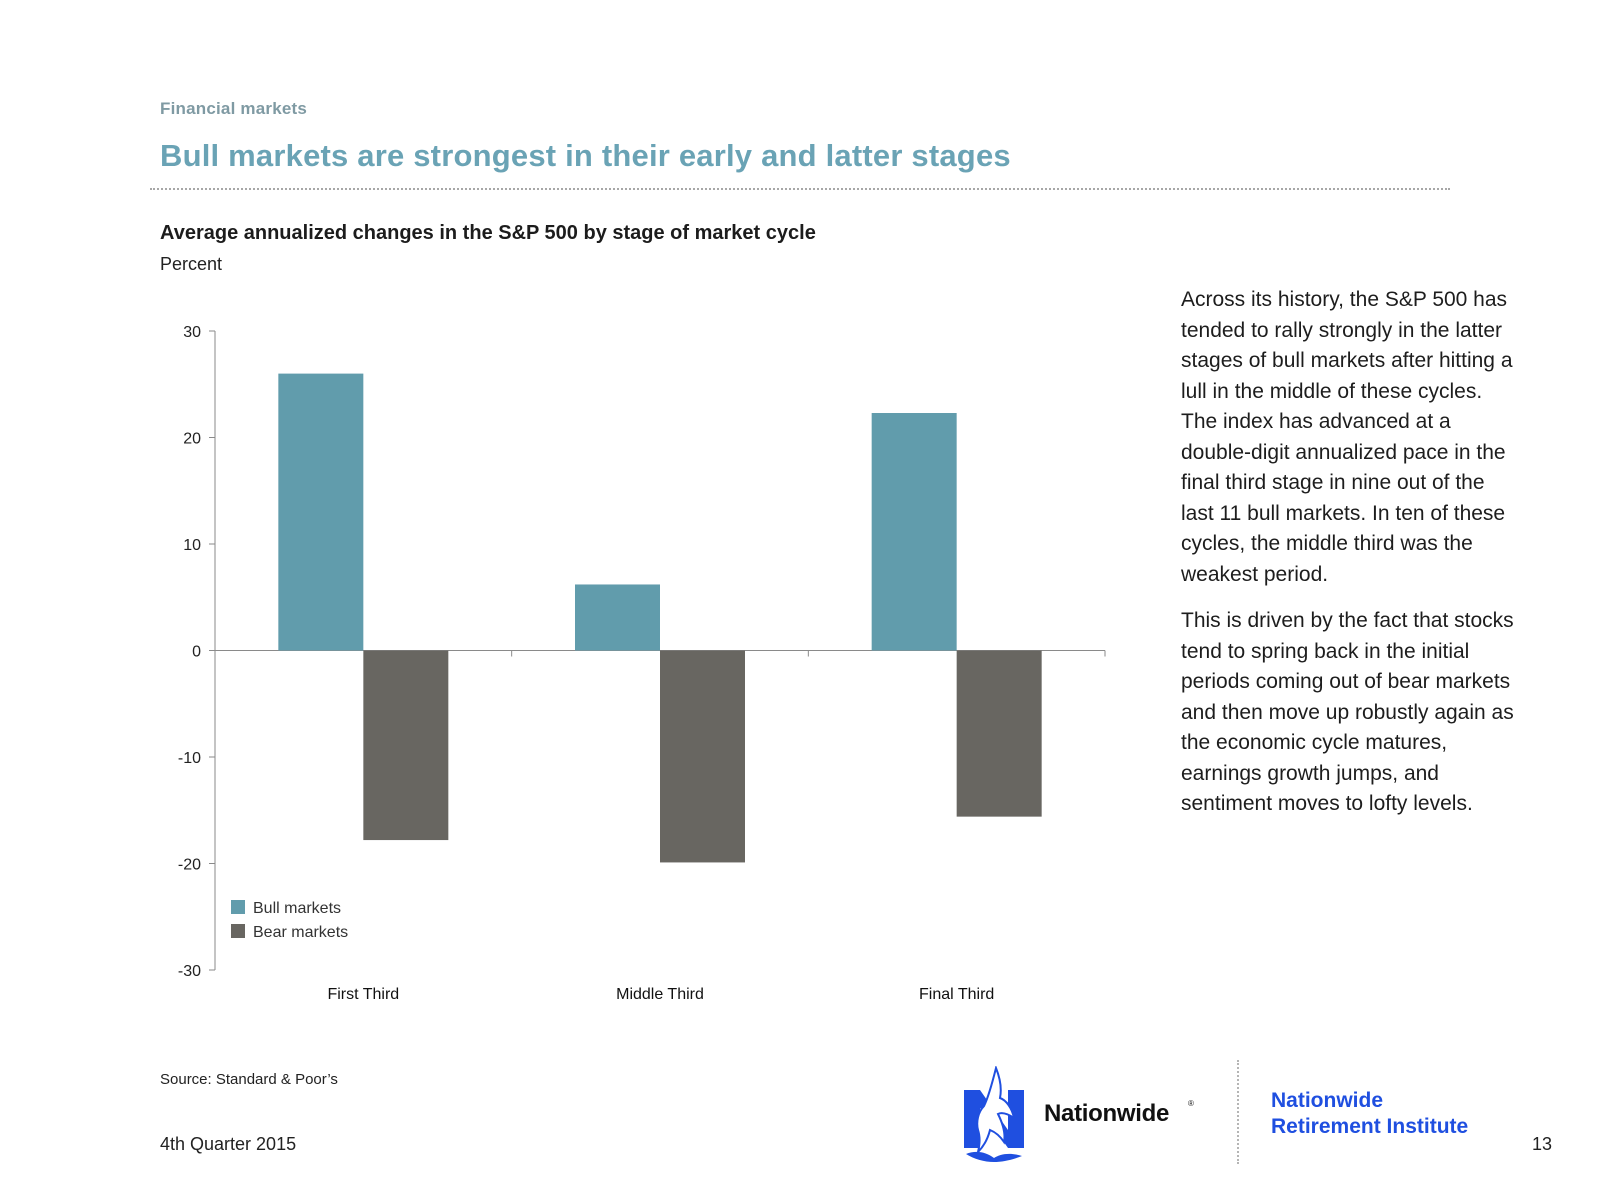 Image resolution: width=1600 pixels, height=1200 pixels. What do you see at coordinates (1327, 1100) in the screenshot?
I see `institute-line-1: Nationwide` at bounding box center [1327, 1100].